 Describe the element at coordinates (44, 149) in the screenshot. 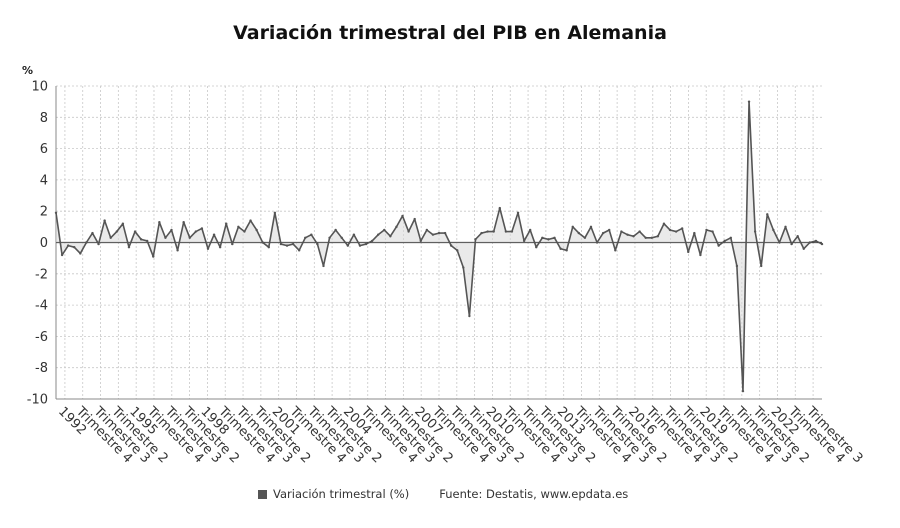

I see `y-tick-label: 6` at that location.